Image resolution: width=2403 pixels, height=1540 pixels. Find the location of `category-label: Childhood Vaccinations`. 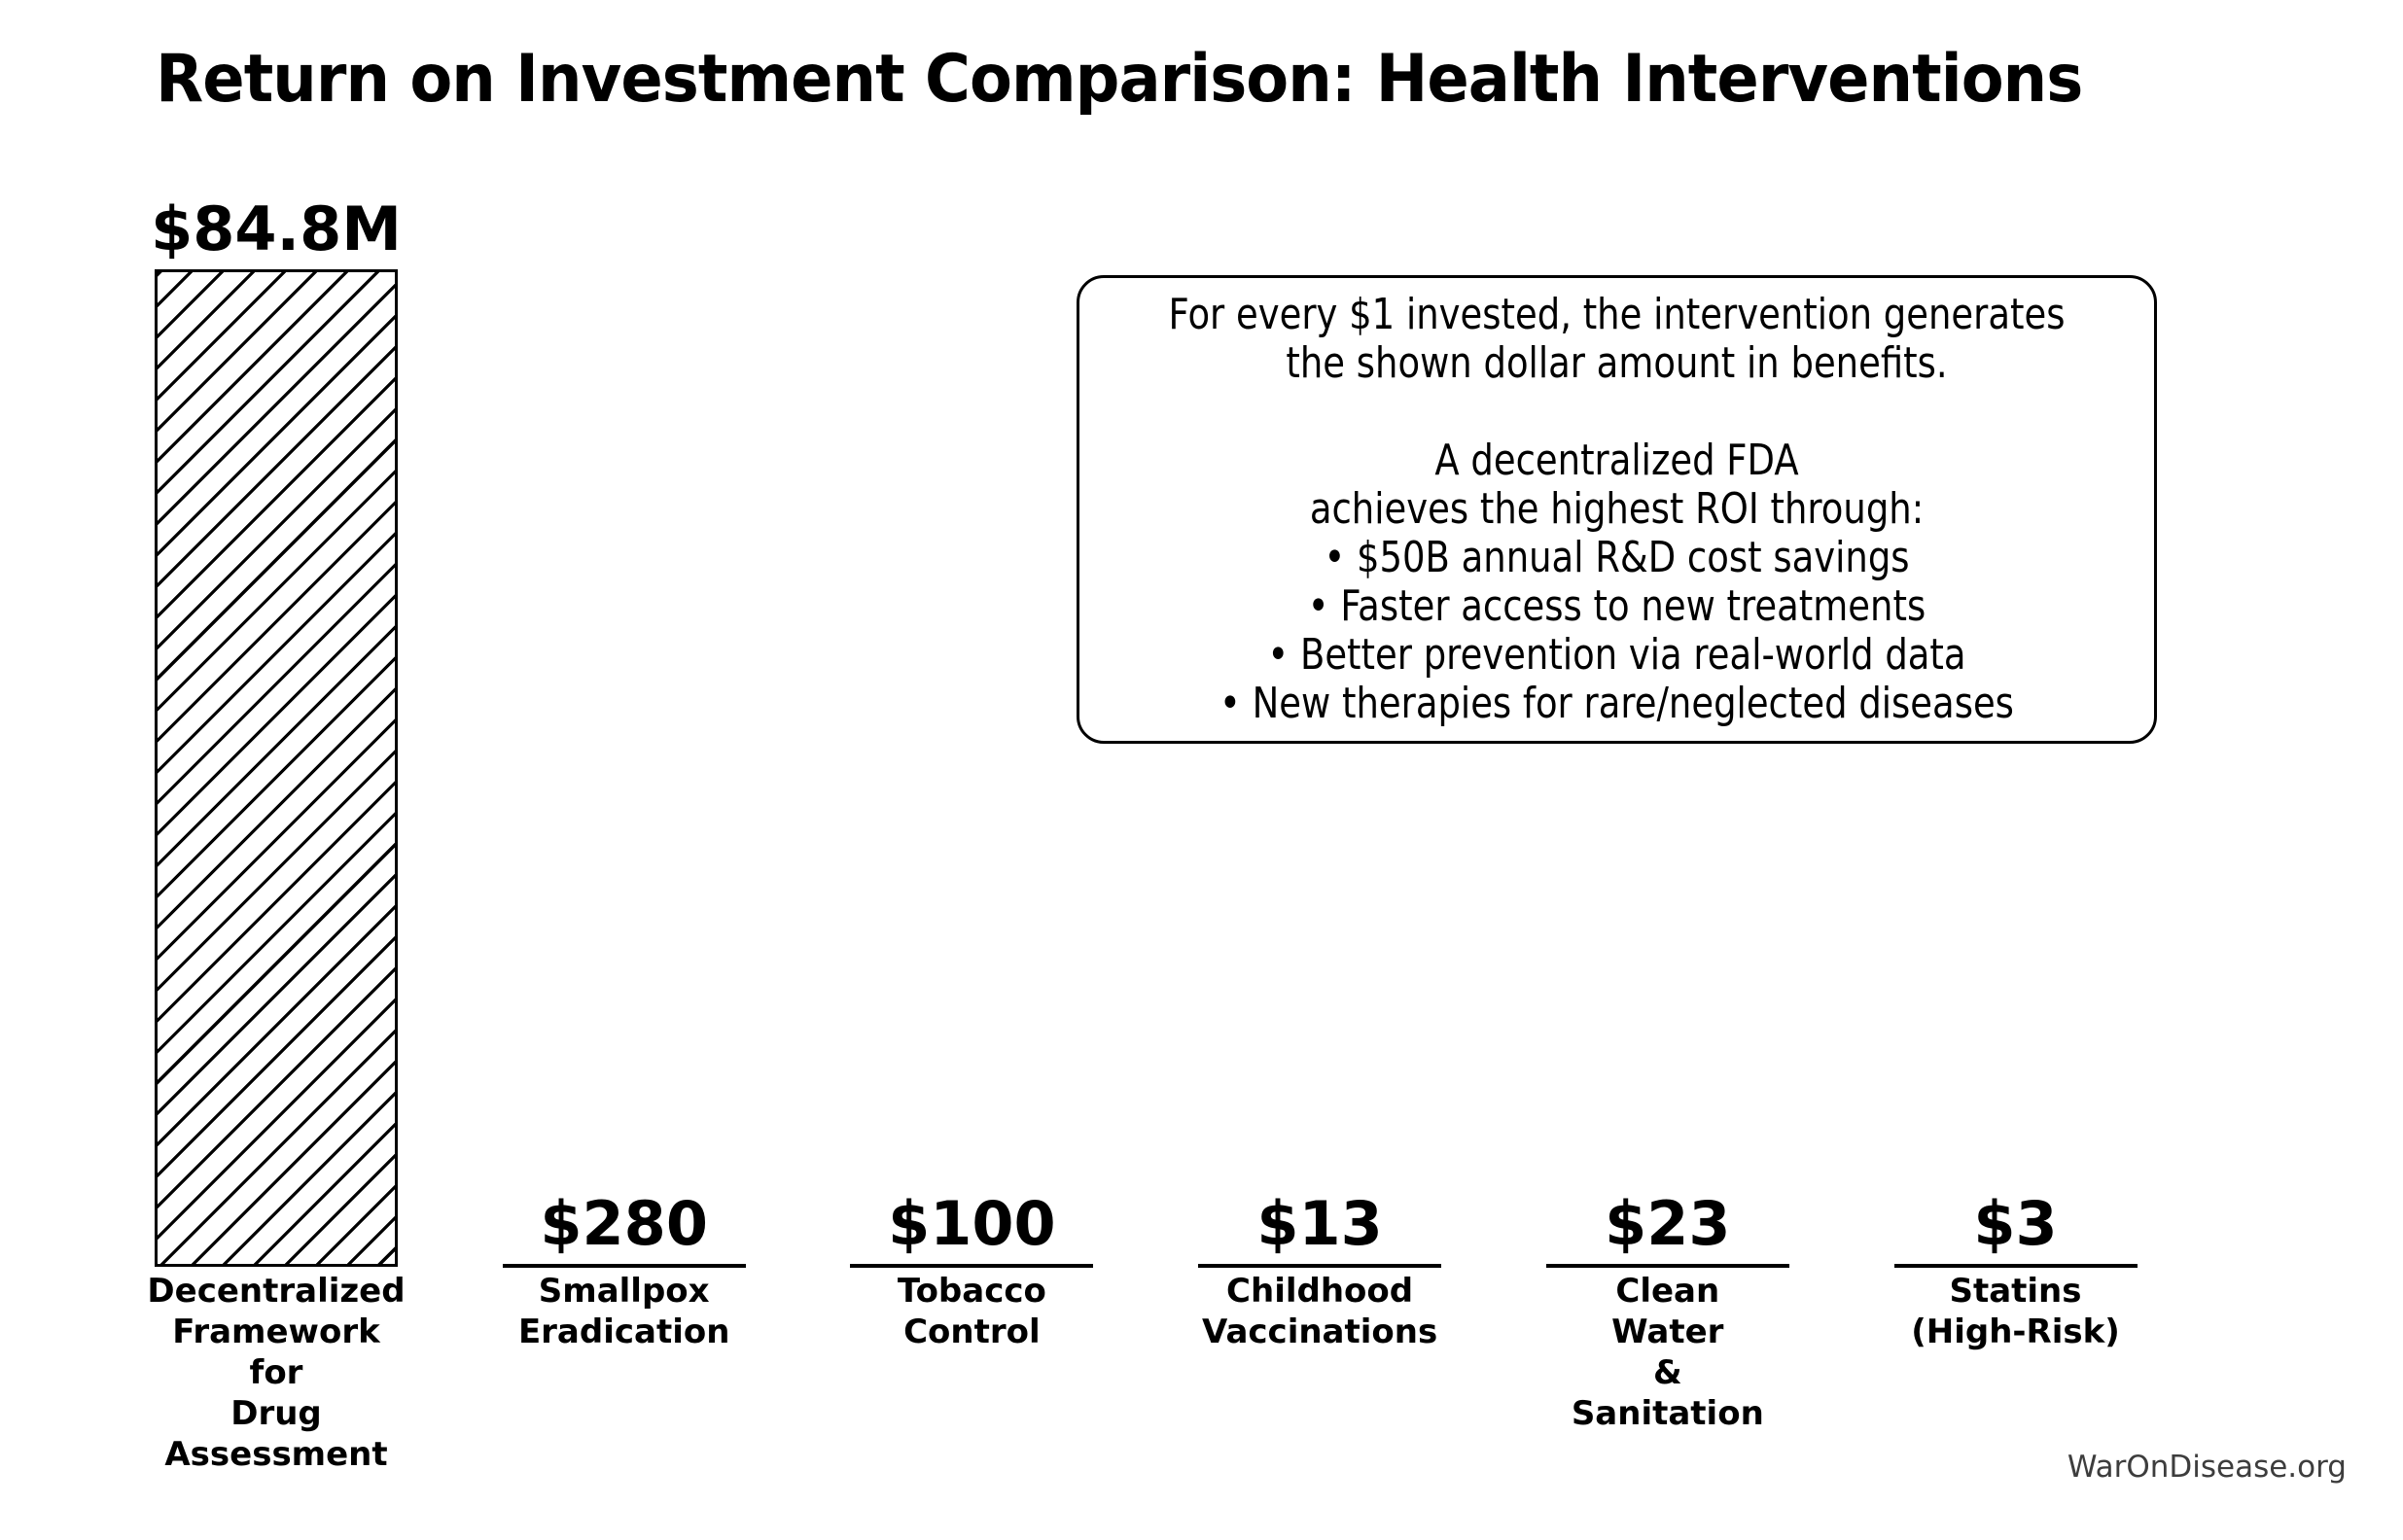

category-label: Childhood Vaccinations is located at coordinates (1319, 1311).